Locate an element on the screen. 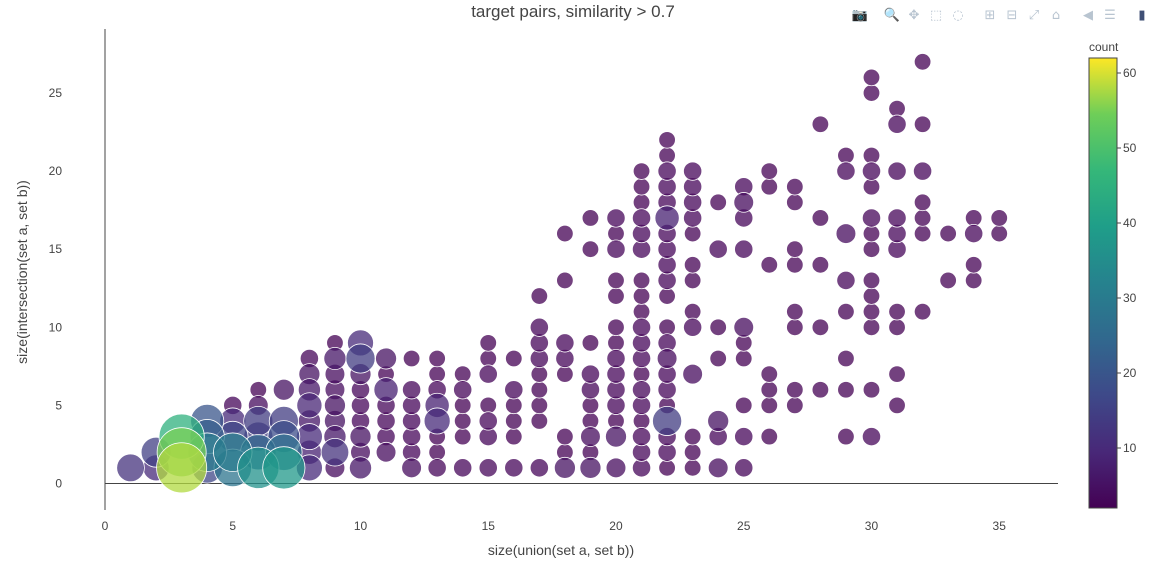 The height and width of the screenshot is (567, 1159). camera-icon: 📷 is located at coordinates (860, 15).